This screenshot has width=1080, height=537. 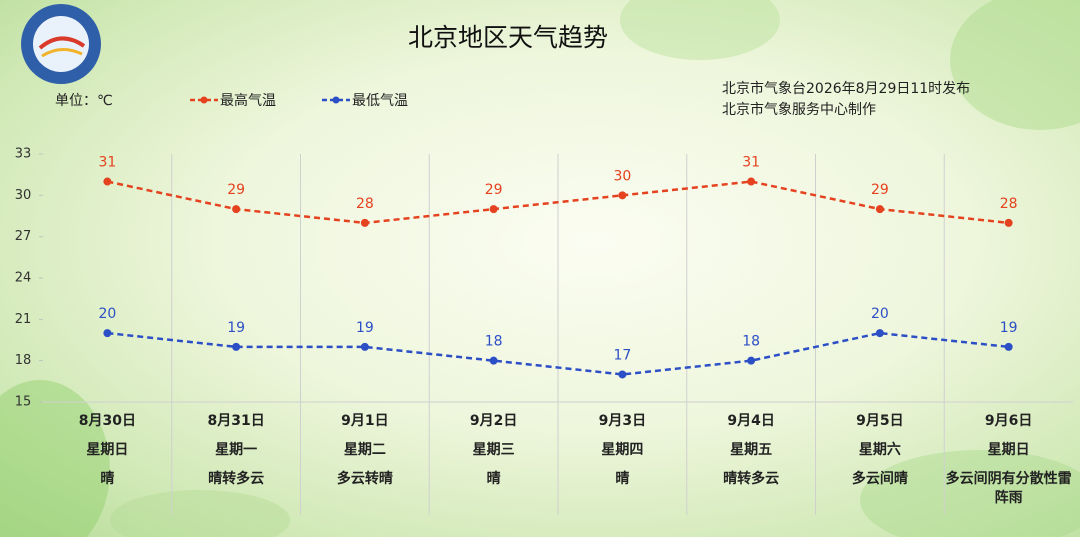 I want to click on source: 北京市气象服务中心制作, so click(x=799, y=109).